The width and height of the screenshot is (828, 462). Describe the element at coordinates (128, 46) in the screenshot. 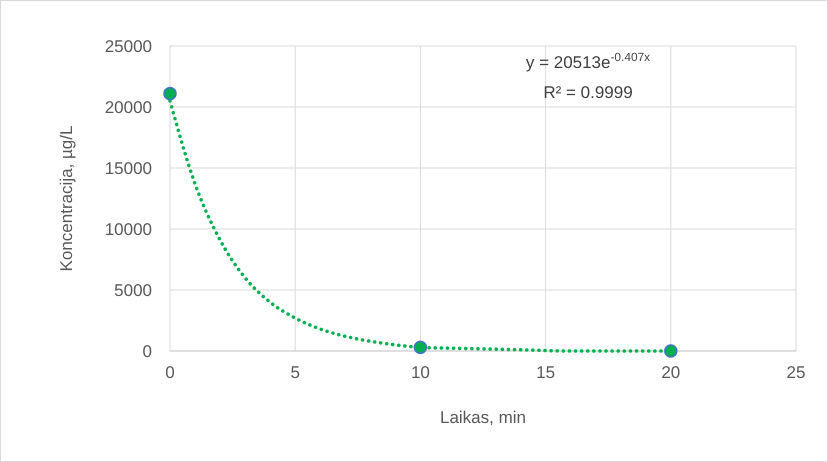

I see `y-tick-label: 25000` at that location.